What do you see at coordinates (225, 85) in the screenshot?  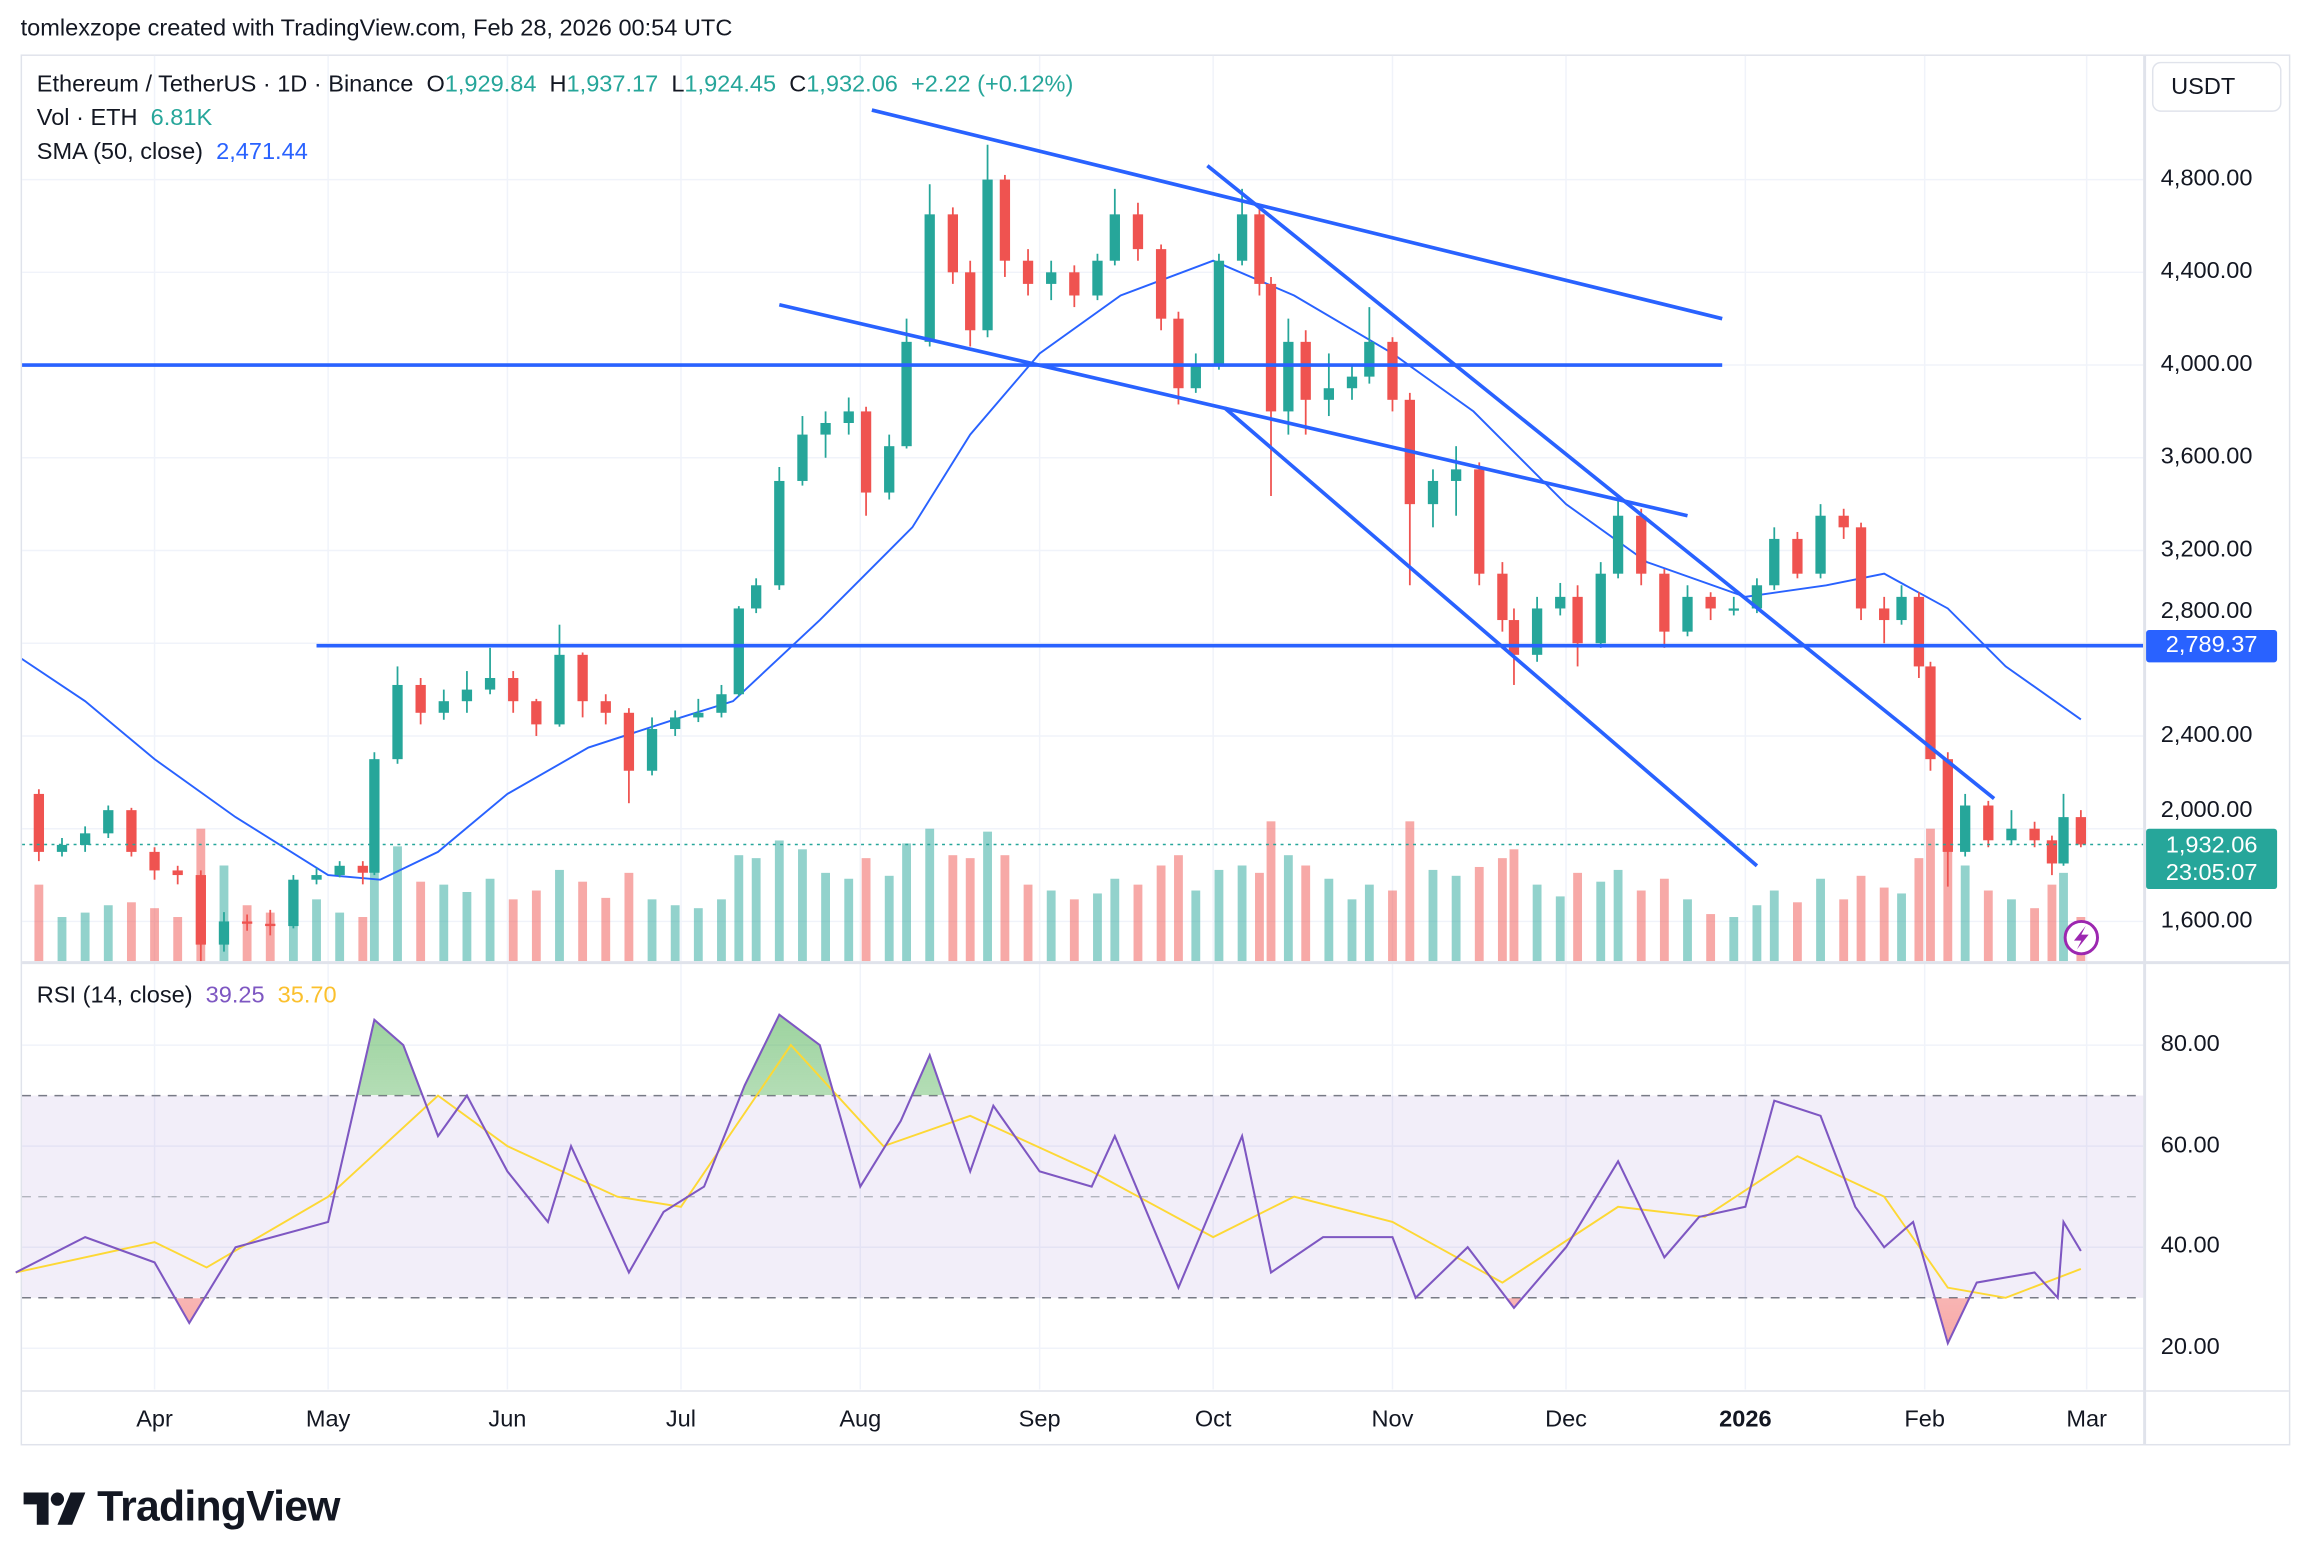 I see `symbol-title: Ethereum / TetherUS · 1D · Binance` at bounding box center [225, 85].